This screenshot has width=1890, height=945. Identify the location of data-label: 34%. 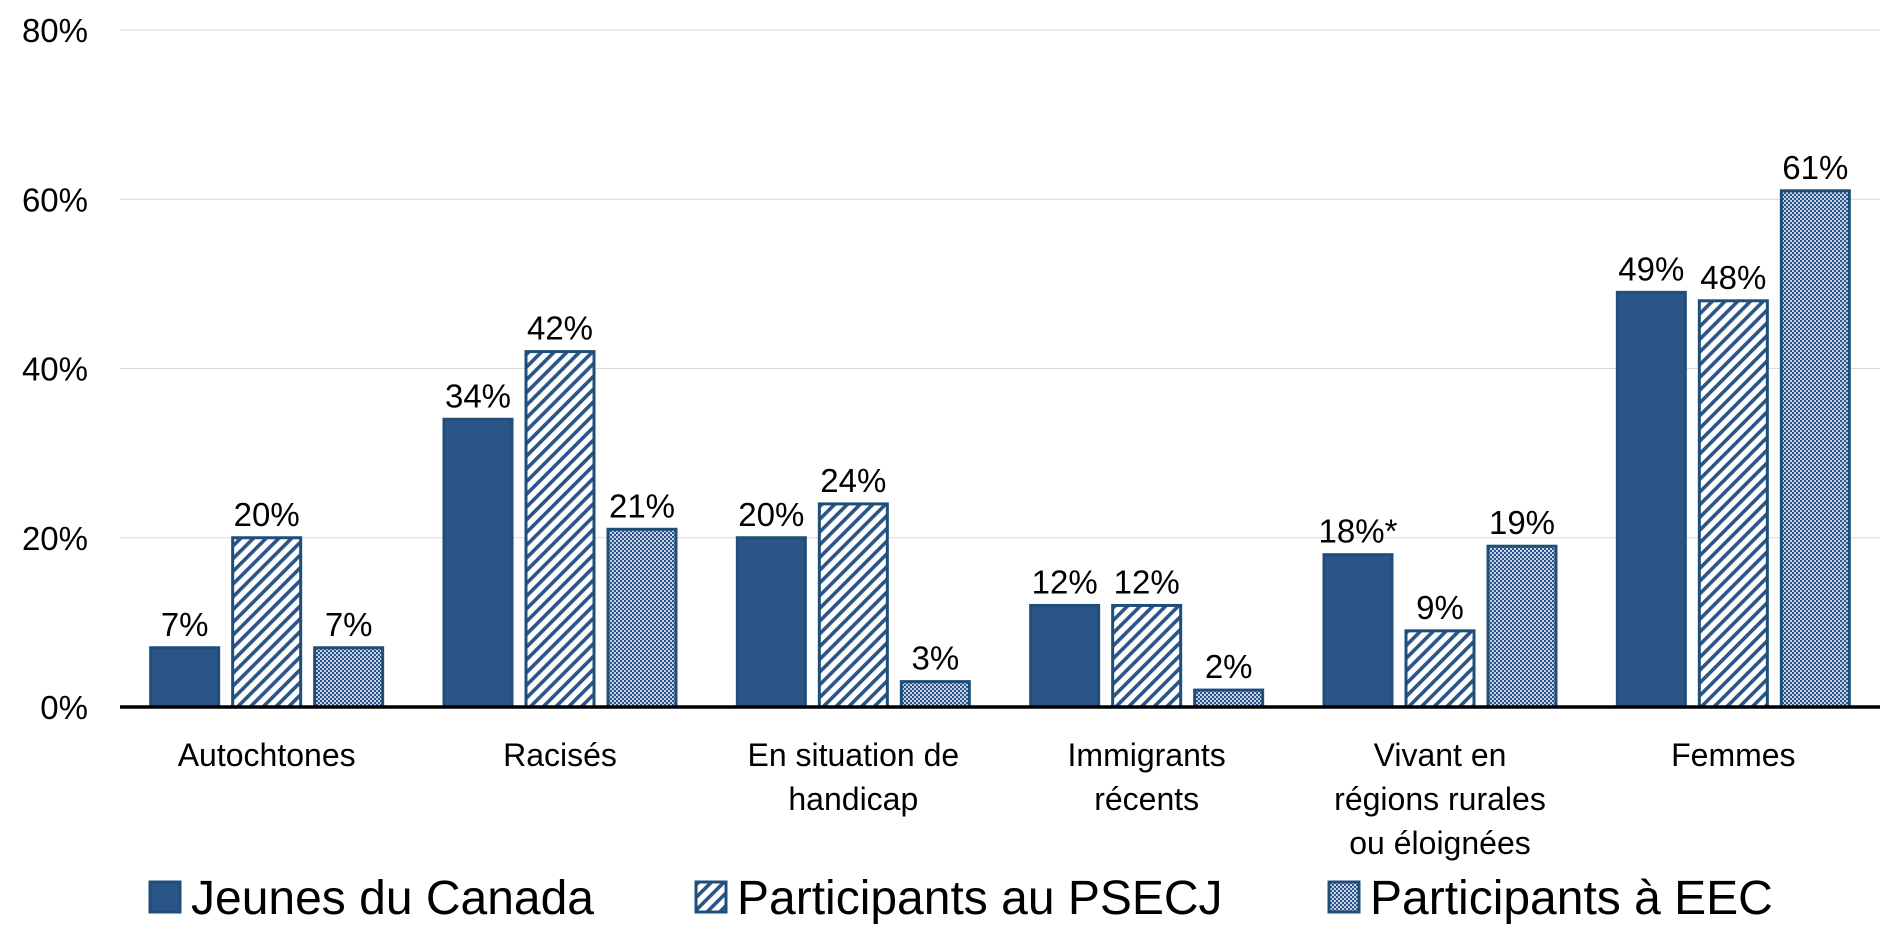
(478, 395).